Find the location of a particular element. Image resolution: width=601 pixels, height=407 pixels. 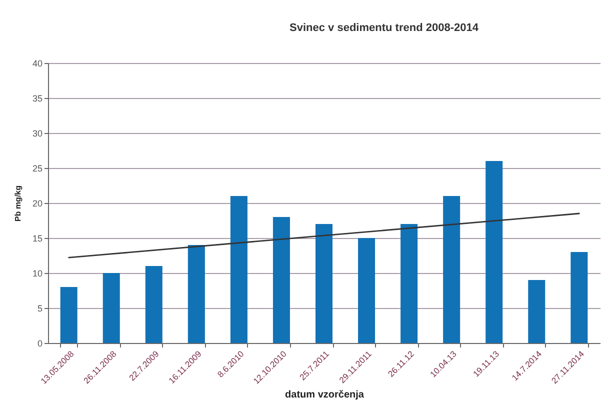

y-tick-label: 30 is located at coordinates (37, 133).